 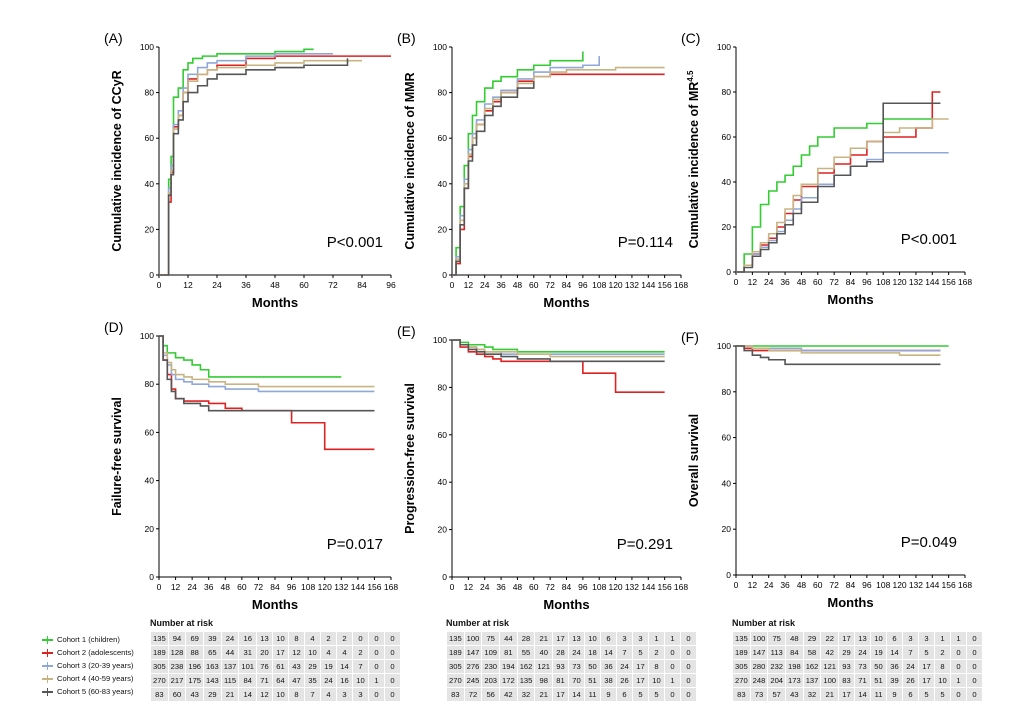 I want to click on y-axis-label: Cumulative incidence of MMR, so click(x=410, y=160).